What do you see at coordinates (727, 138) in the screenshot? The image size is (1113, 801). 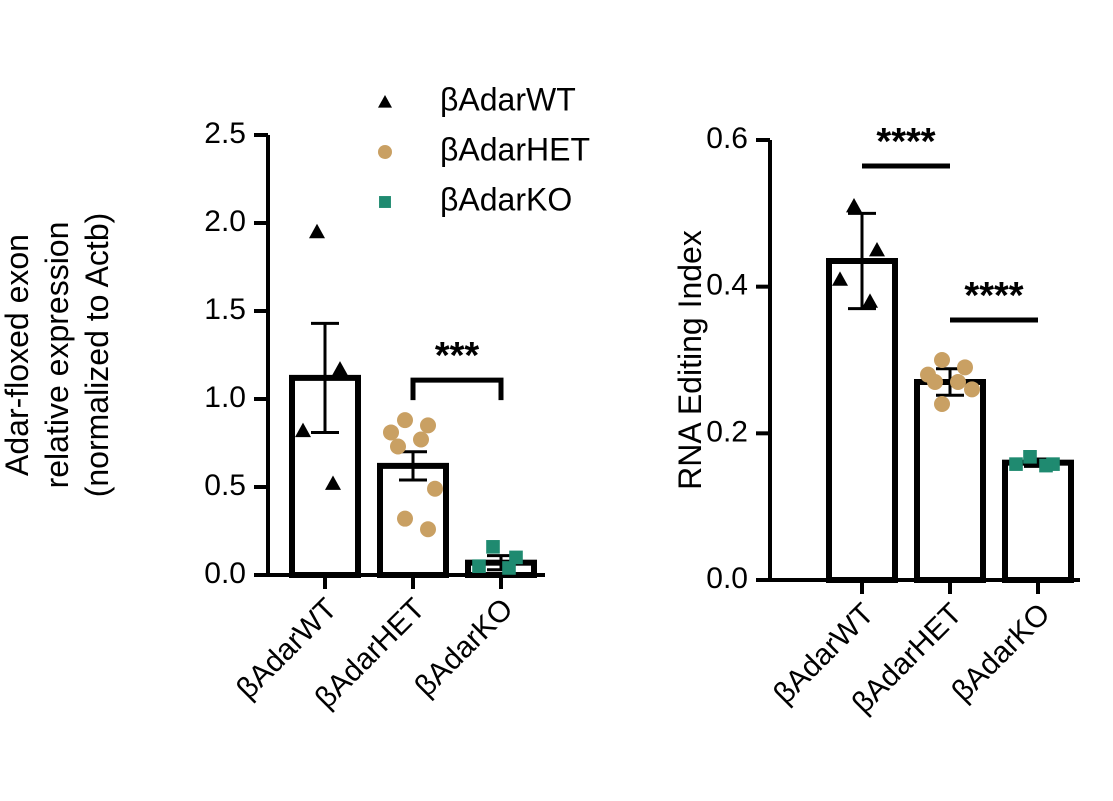 I see `y-tick-label: 0.6` at bounding box center [727, 138].